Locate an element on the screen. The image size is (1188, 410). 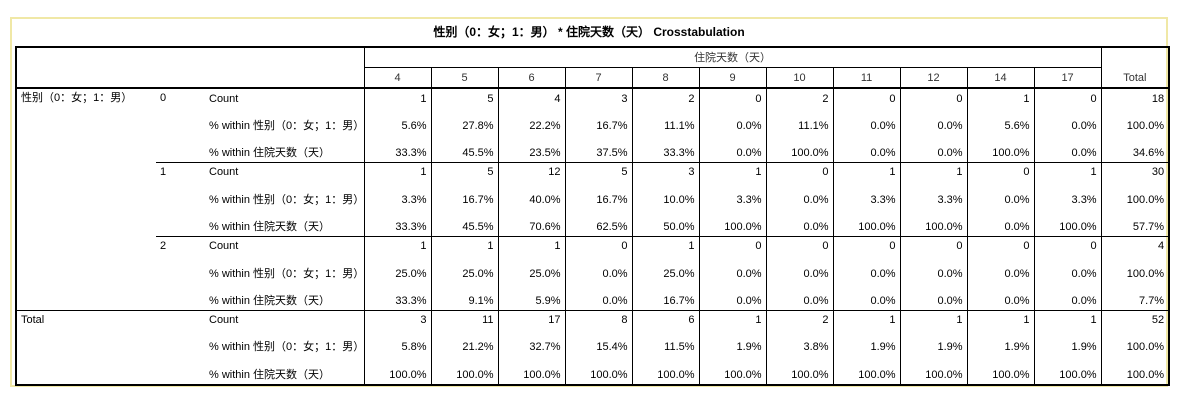
column-level-header: 7 is located at coordinates (598, 78).